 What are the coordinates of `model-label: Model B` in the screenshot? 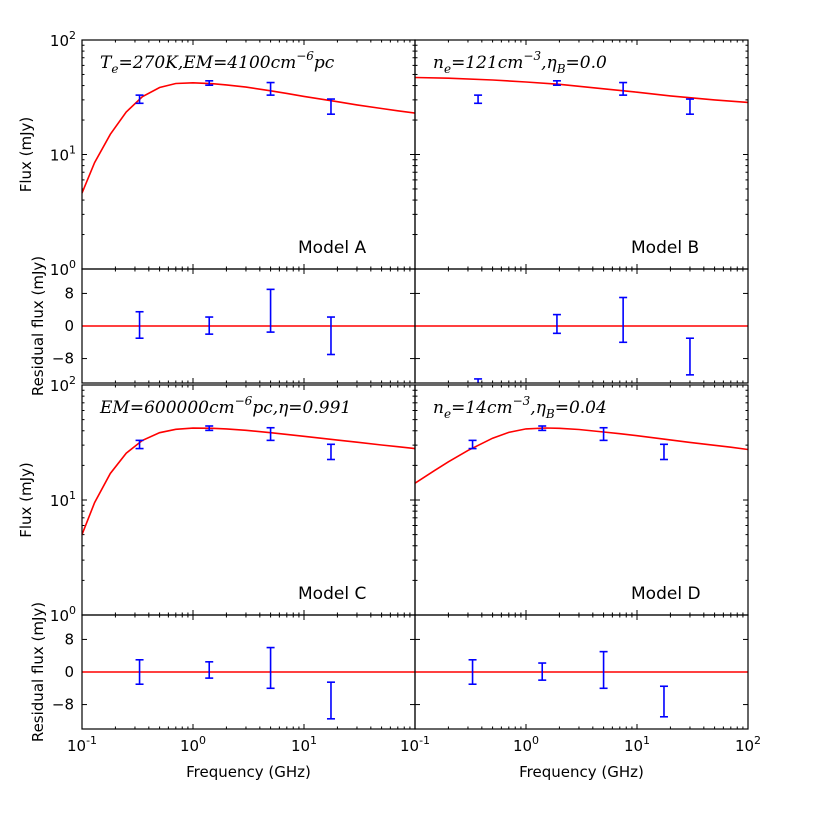 It's located at (665, 248).